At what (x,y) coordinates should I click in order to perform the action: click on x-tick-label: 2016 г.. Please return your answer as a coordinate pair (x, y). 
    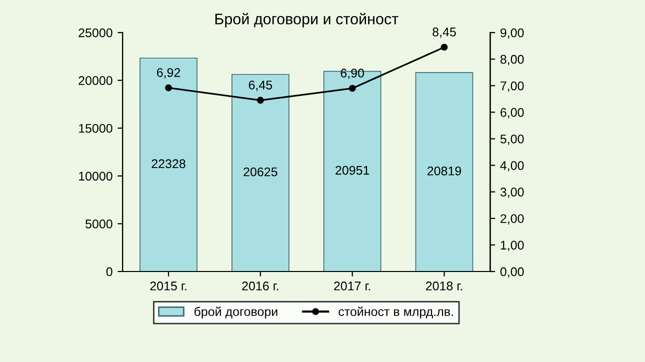
    Looking at the image, I should click on (260, 286).